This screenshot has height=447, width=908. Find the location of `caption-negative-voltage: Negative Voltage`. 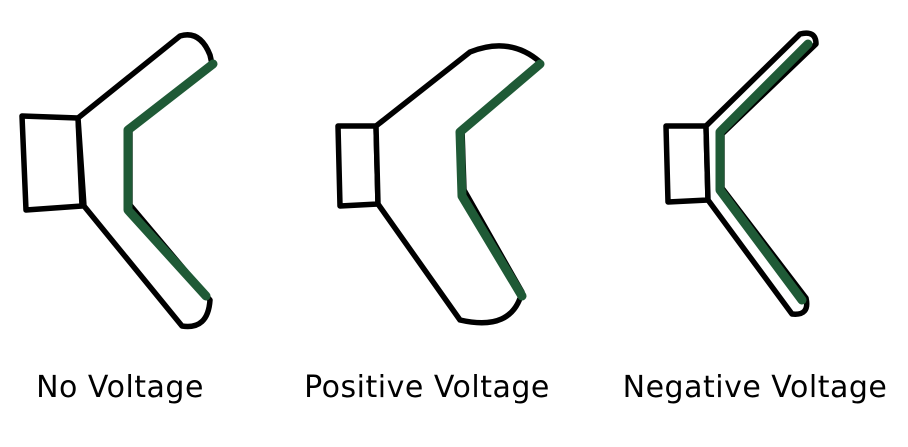

caption-negative-voltage: Negative Voltage is located at coordinates (755, 387).